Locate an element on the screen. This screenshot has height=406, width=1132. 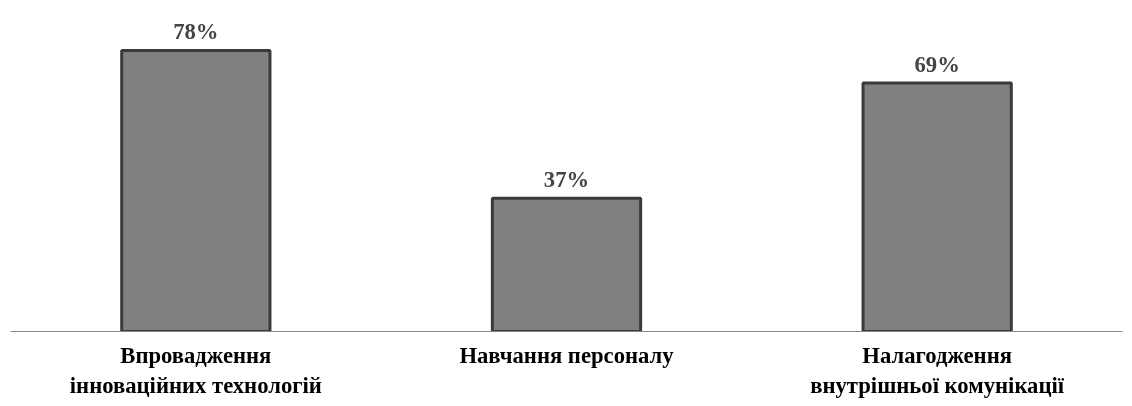
x-tick-label: Налагодження внутрішньої комунікації is located at coordinates (937, 370).